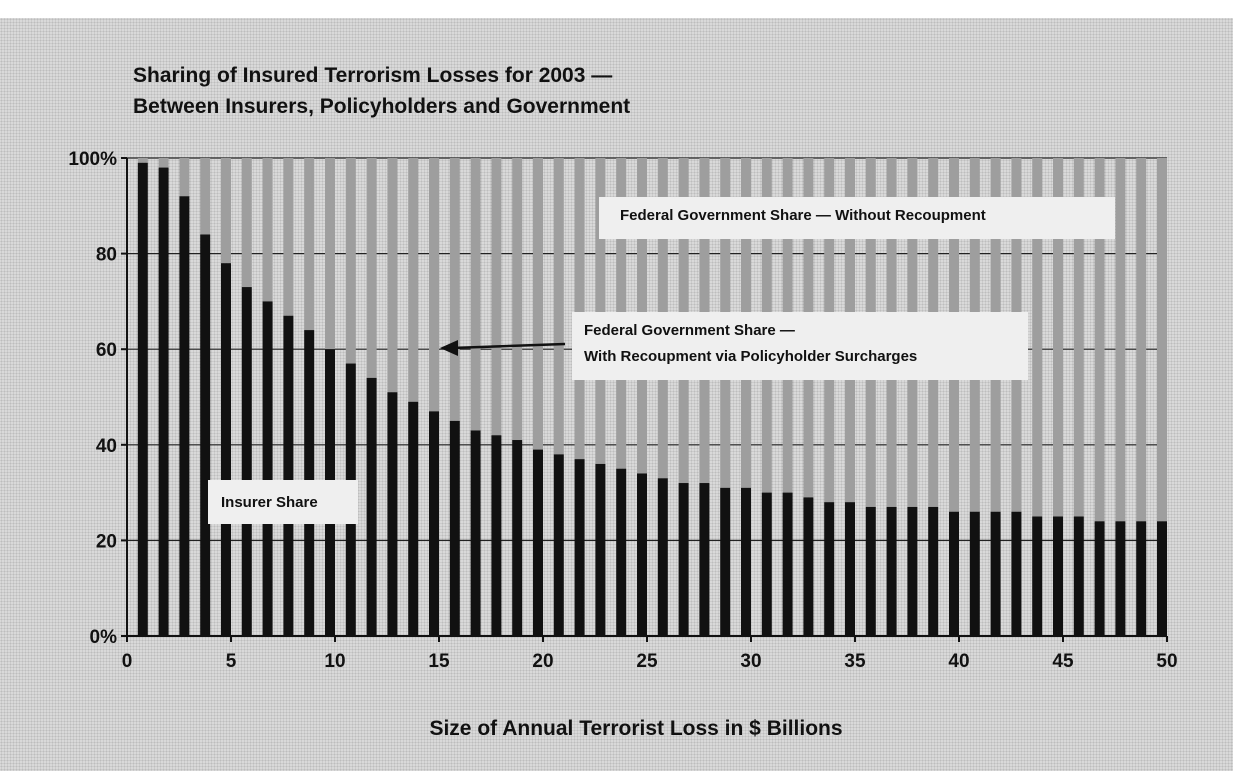  What do you see at coordinates (503, 348) in the screenshot?
I see `arrow-left-icon` at bounding box center [503, 348].